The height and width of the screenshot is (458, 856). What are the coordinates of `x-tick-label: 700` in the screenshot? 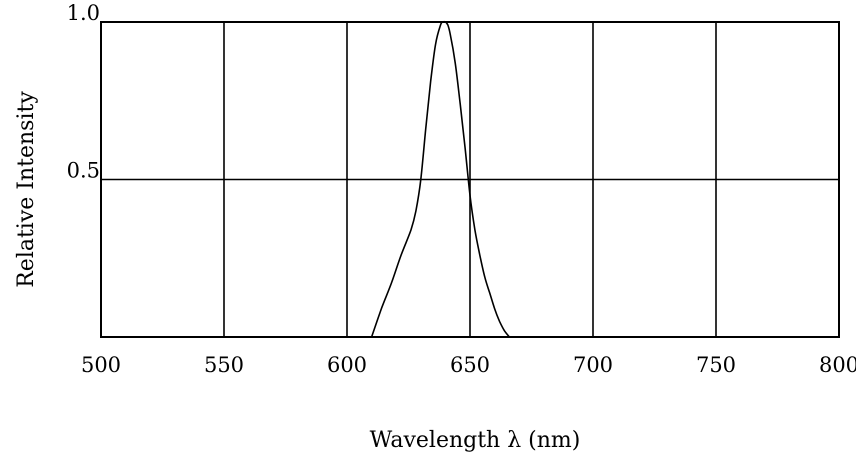 It's located at (593, 365).